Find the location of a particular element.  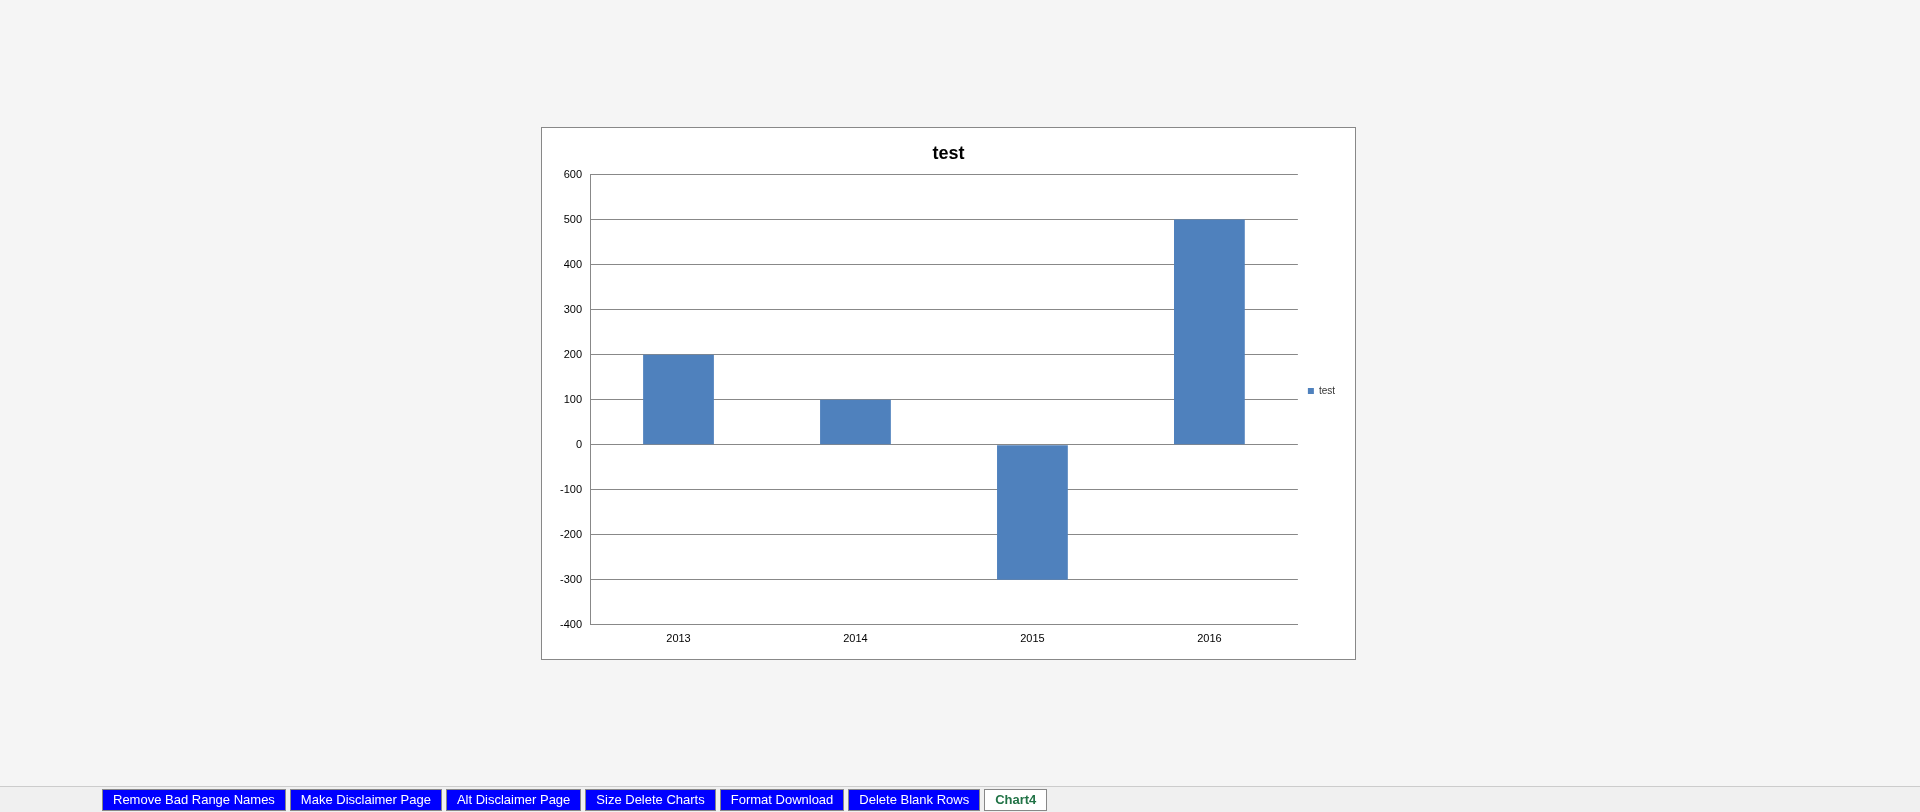

y-tick-label: 400 is located at coordinates (573, 263).